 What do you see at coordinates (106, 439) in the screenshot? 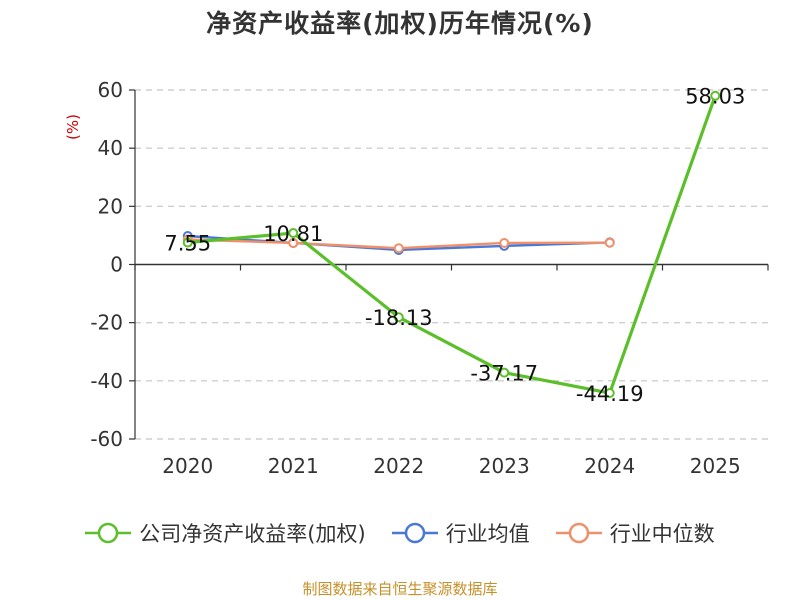
I see `y-tick-label: -60` at bounding box center [106, 439].